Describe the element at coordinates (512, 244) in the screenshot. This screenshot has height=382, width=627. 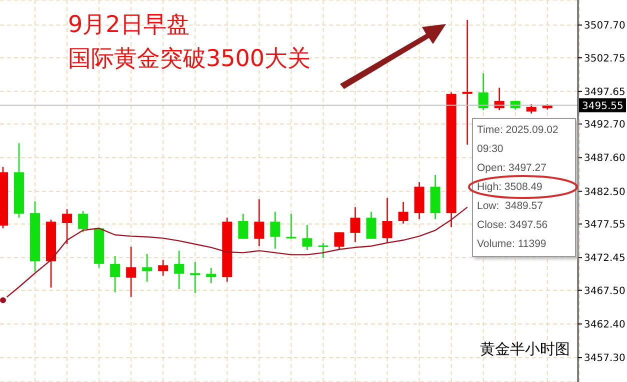
I see `annotation: Volume: 11399` at that location.